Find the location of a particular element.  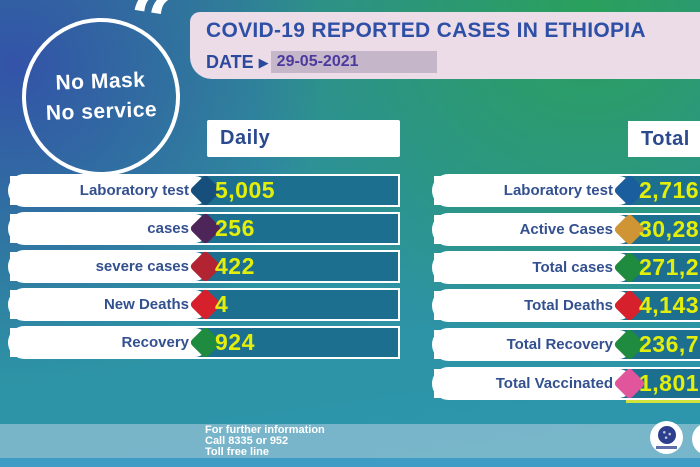

vaccinated-underline is located at coordinates (663, 401).